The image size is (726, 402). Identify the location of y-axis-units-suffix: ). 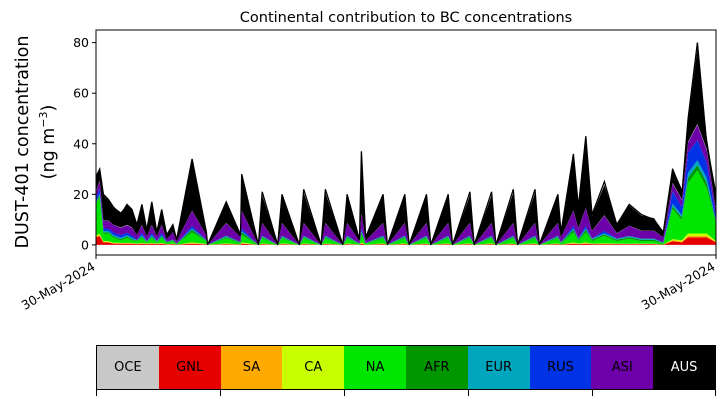
(49, 108).